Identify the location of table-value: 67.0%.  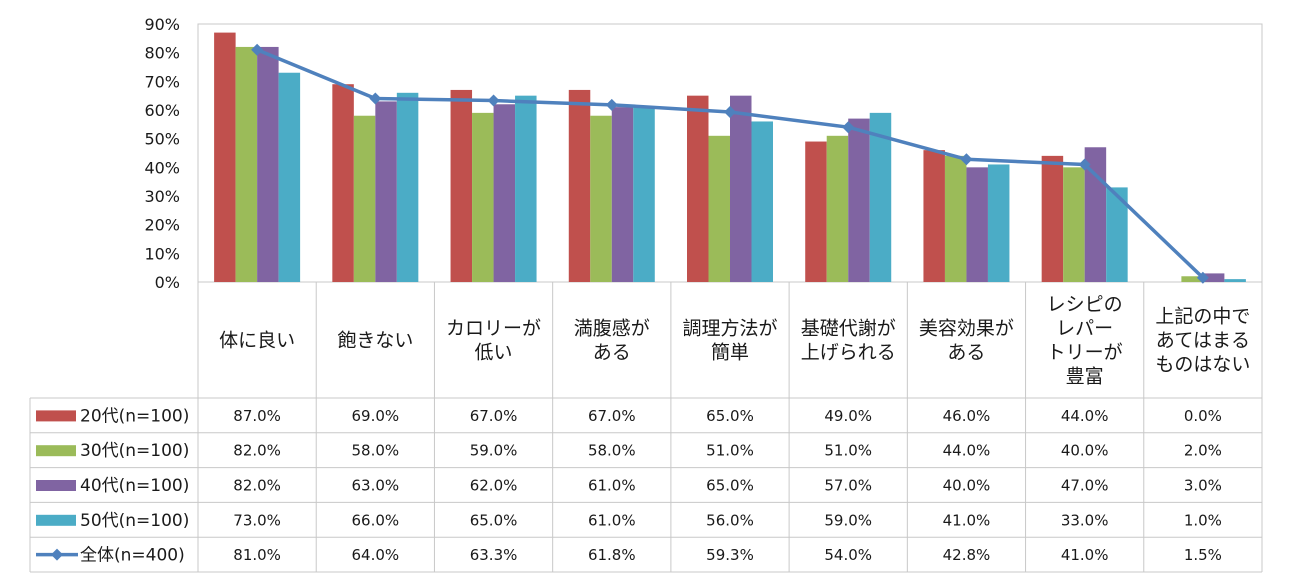
(612, 416).